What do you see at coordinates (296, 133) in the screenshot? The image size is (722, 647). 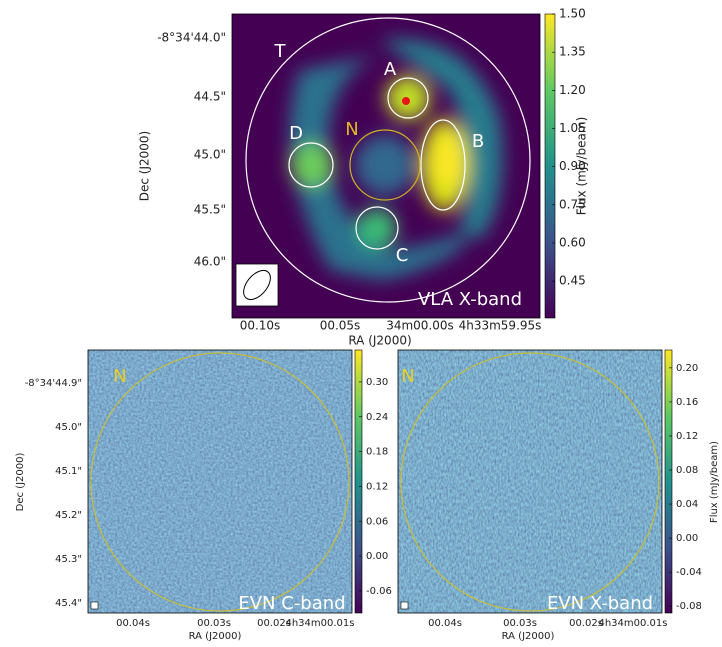 I see `region-label: D` at bounding box center [296, 133].